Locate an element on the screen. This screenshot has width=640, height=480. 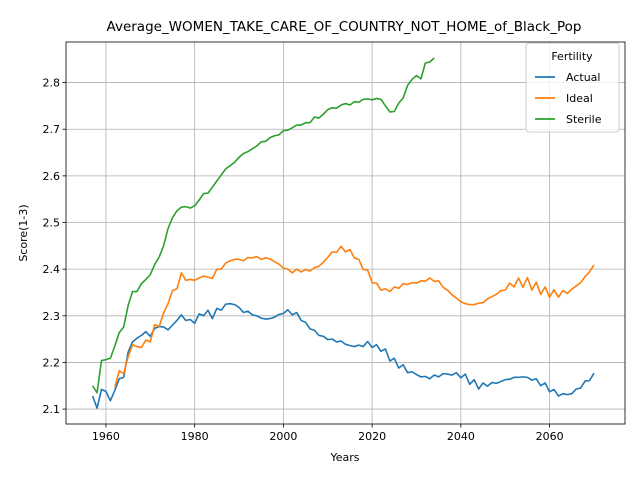
x-tick-label: 2060 is located at coordinates (550, 436).